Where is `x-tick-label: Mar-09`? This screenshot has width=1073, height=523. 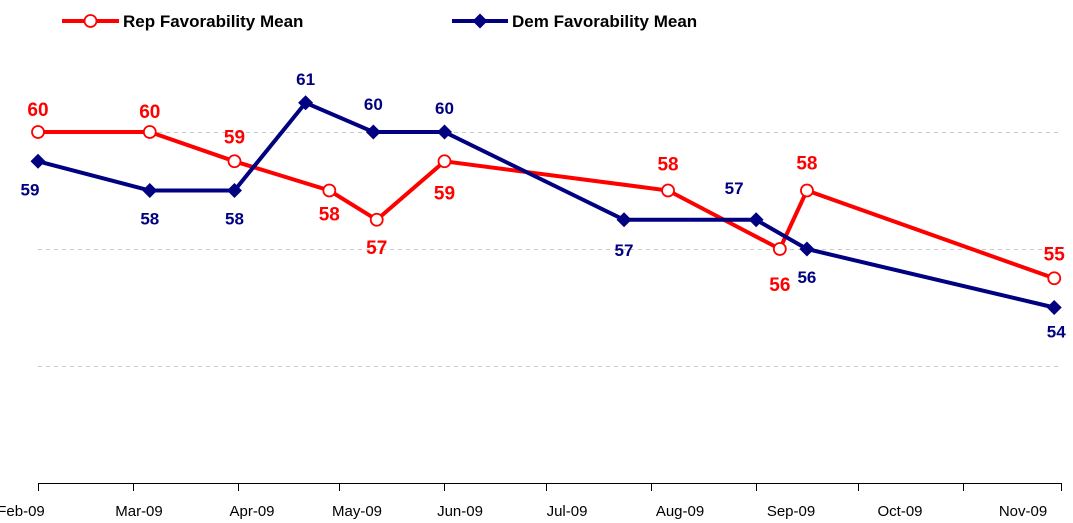
x-tick-label: Mar-09 is located at coordinates (139, 511).